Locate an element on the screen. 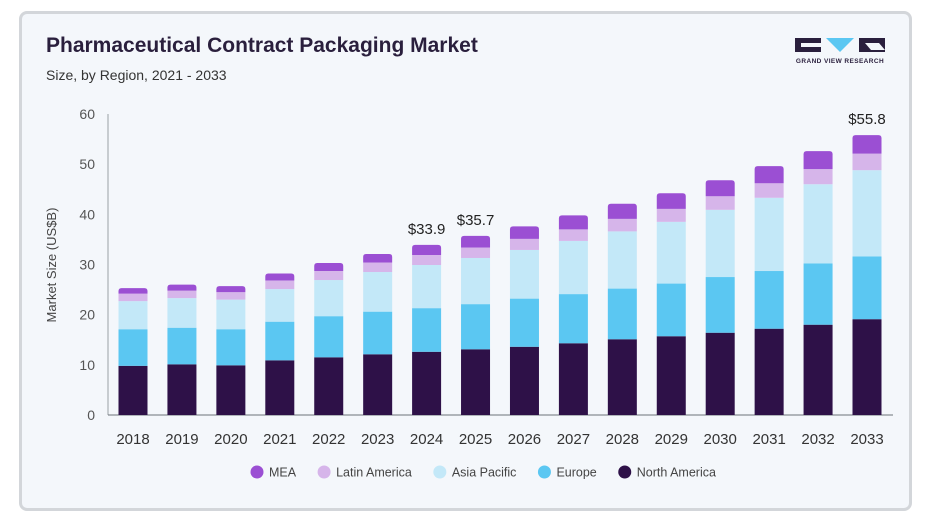  legend-item-latin-america: Latin America is located at coordinates (364, 472).